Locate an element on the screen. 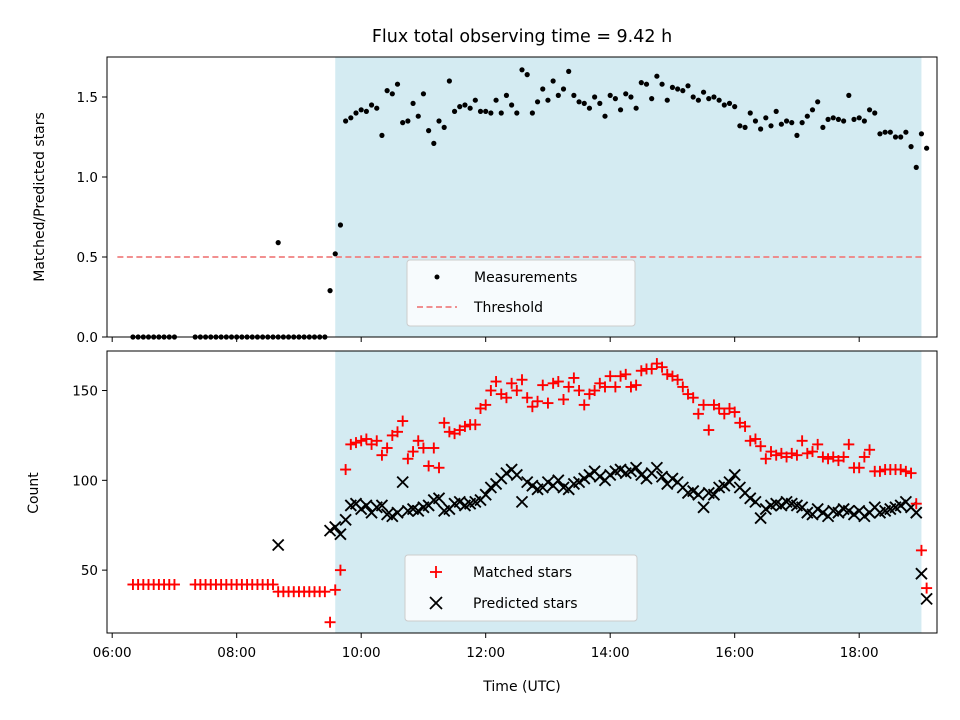  legend-predicted-marker is located at coordinates (436, 603).